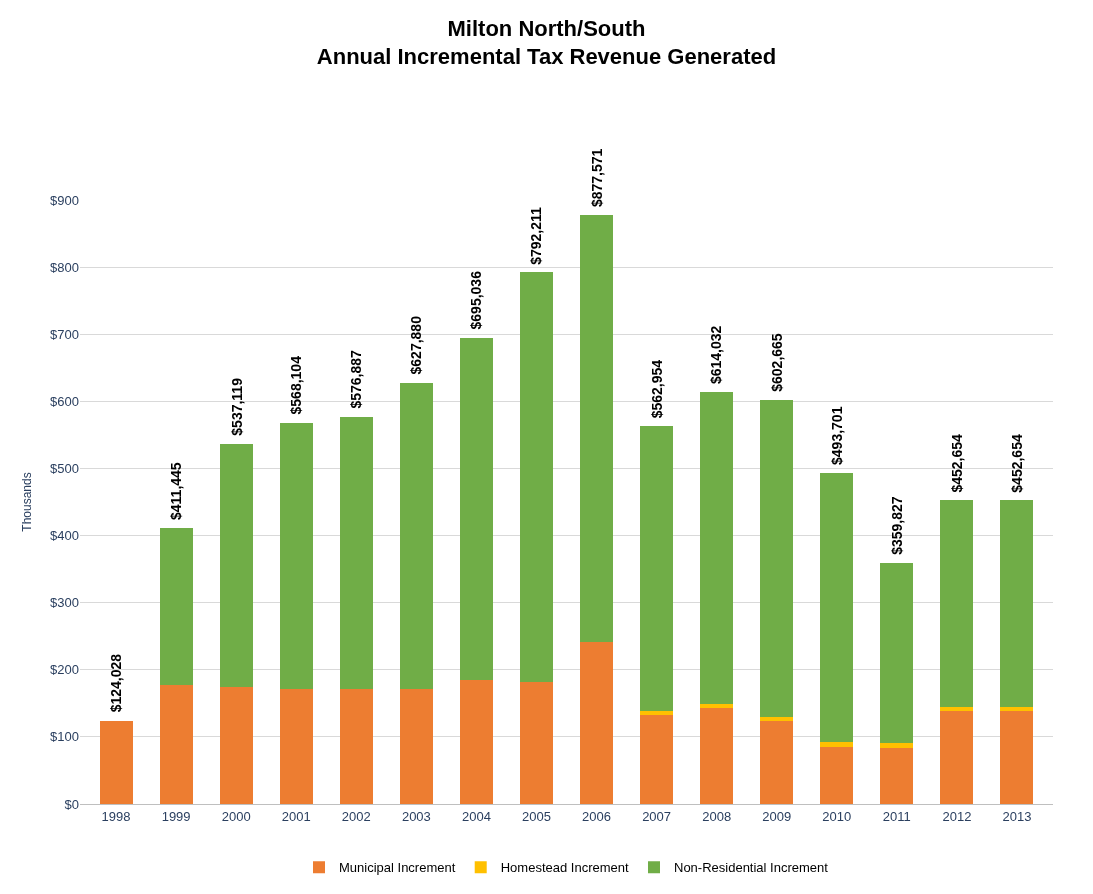  I want to click on y-tick-label: $700, so click(64, 334).